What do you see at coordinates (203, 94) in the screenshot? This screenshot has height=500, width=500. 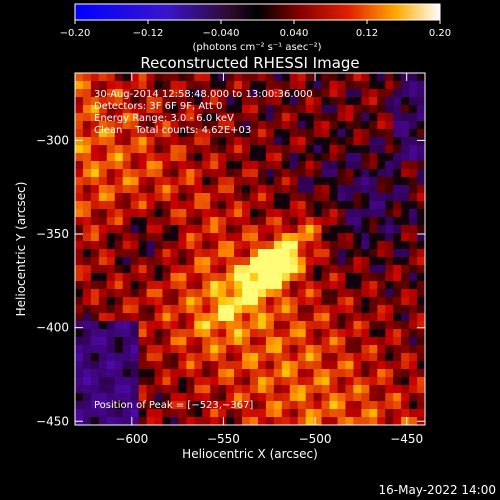 I see `annotation-time-range: 30-Aug-2014 12:58:48.000 to 13:00:36.000` at bounding box center [203, 94].